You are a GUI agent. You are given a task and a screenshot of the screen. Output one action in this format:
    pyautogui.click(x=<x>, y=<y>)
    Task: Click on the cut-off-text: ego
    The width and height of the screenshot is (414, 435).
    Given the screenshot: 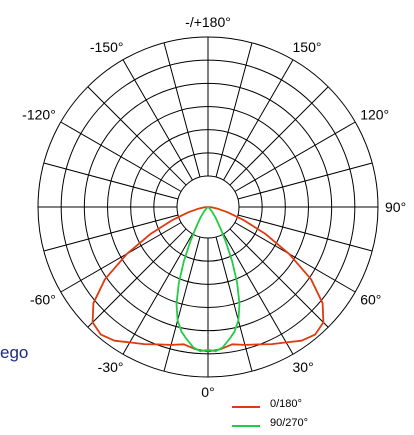 What is the action you would take?
    pyautogui.click(x=14, y=352)
    